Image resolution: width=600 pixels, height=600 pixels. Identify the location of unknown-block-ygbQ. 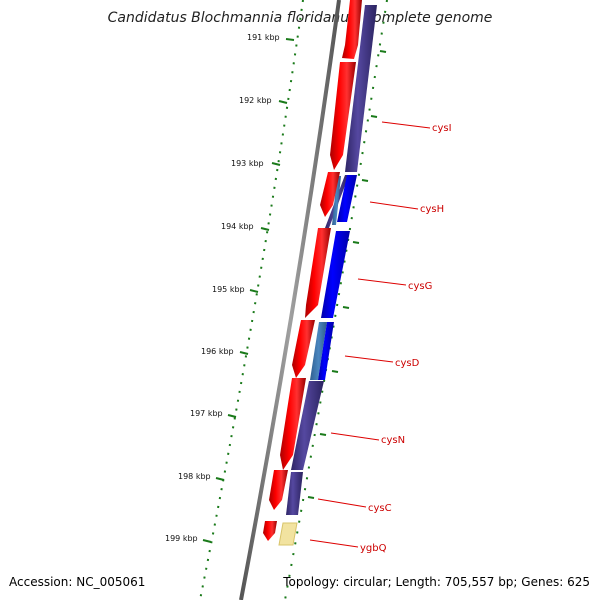
(288, 534).